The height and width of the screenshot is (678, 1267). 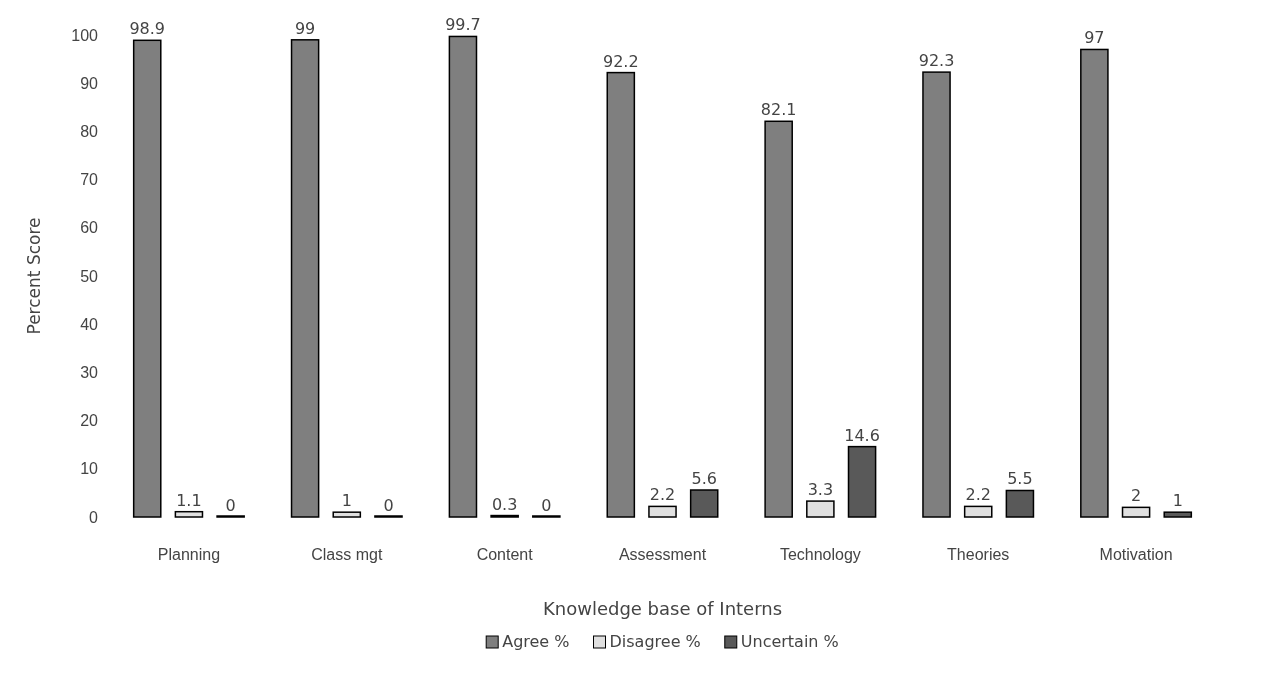 What do you see at coordinates (85, 35) in the screenshot?
I see `y-tick-label: 100` at bounding box center [85, 35].